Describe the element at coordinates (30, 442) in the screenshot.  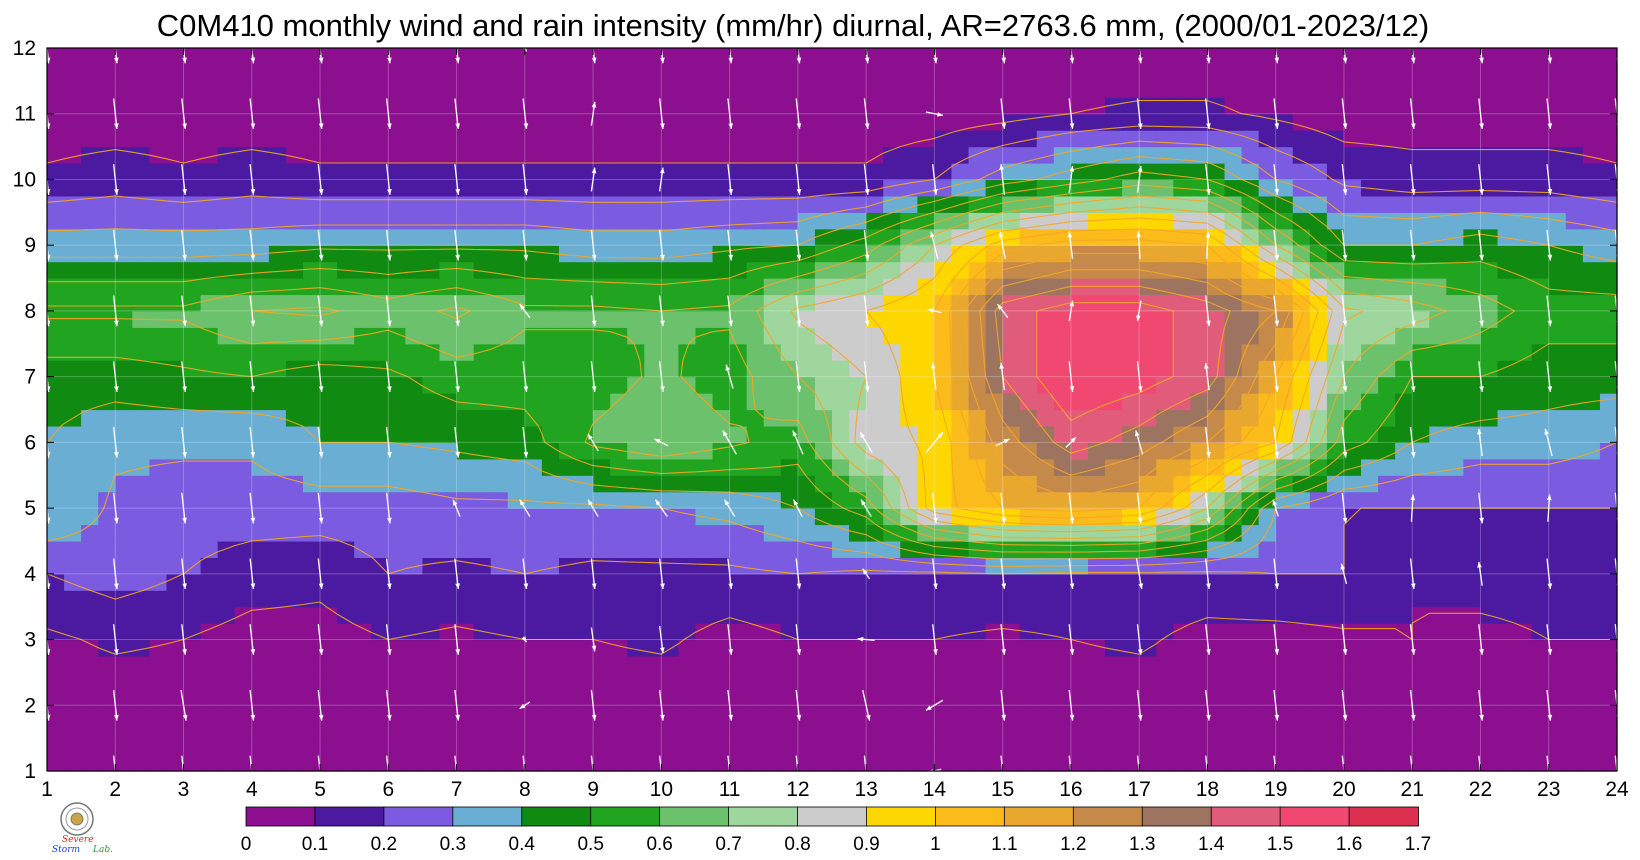
I see `y-tick-label: 6` at that location.